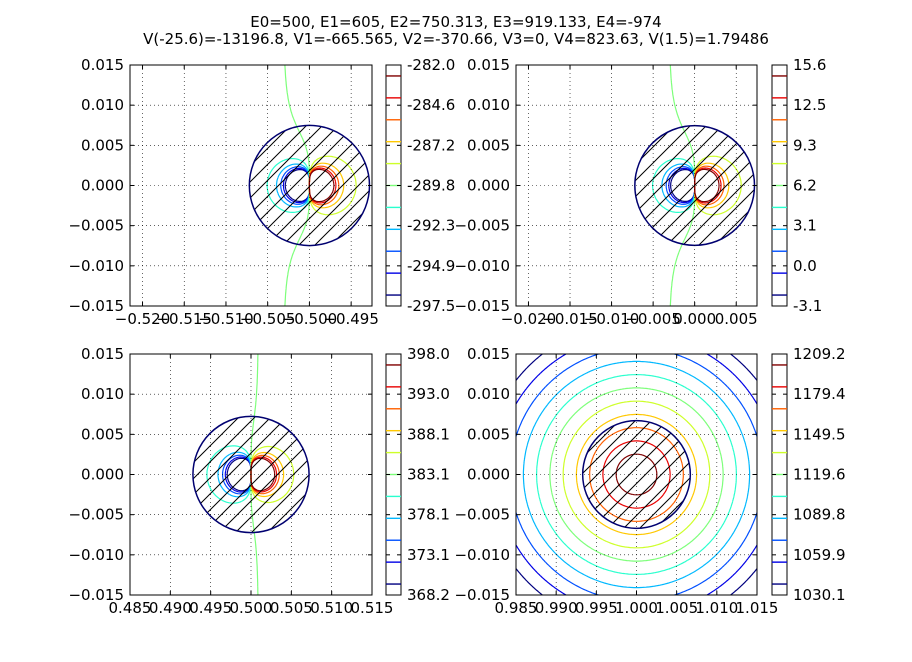  I want to click on colorbar-tick-label: -284.6, so click(431, 105).